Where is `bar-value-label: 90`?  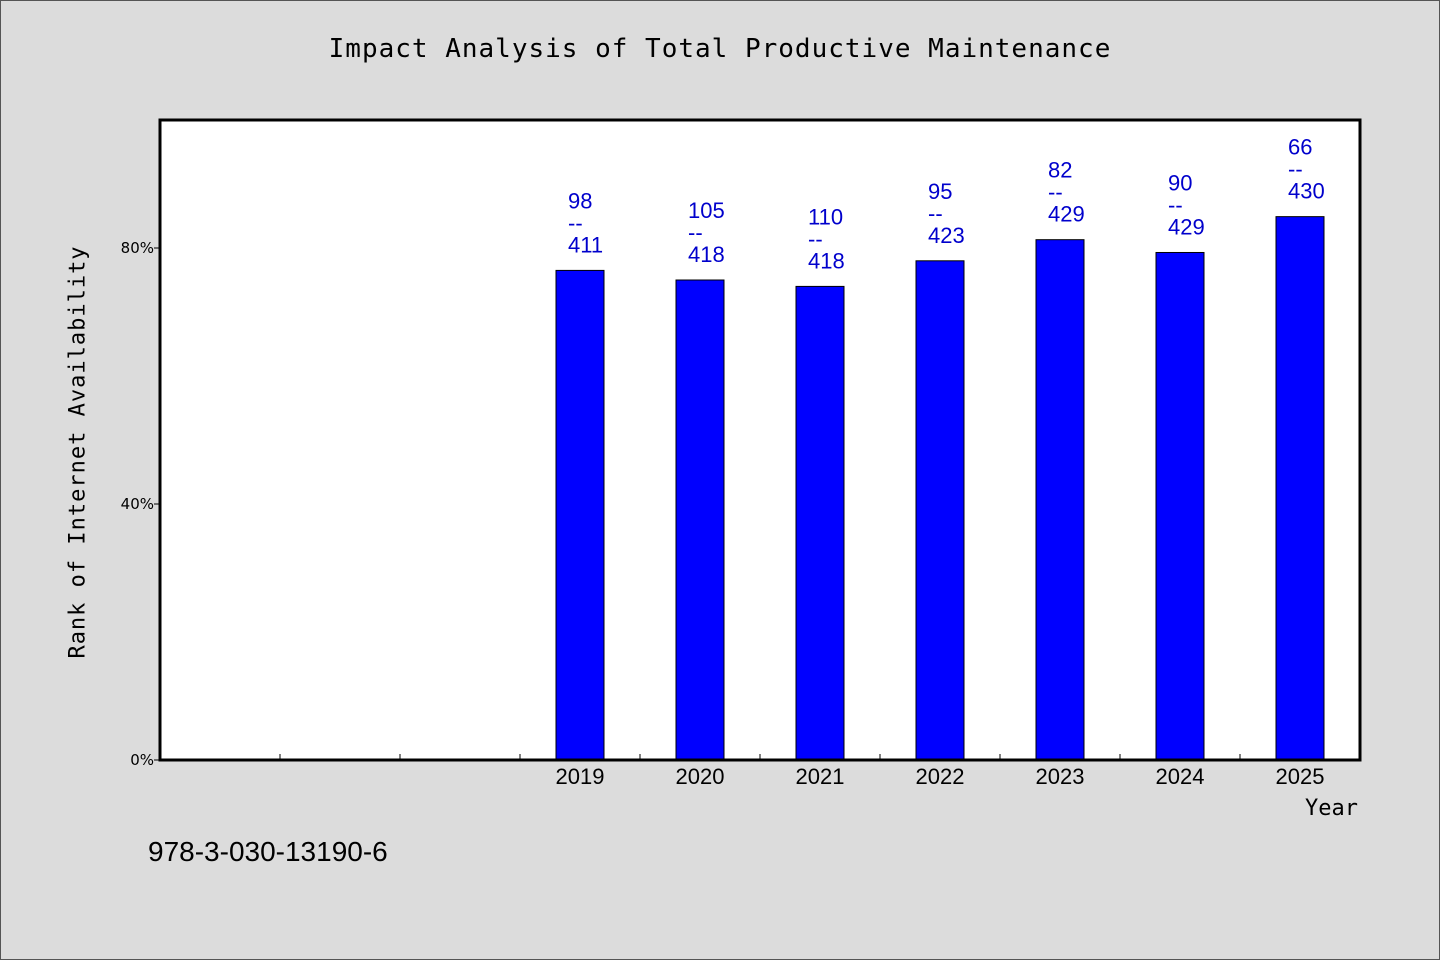 bar-value-label: 90 is located at coordinates (1180, 182).